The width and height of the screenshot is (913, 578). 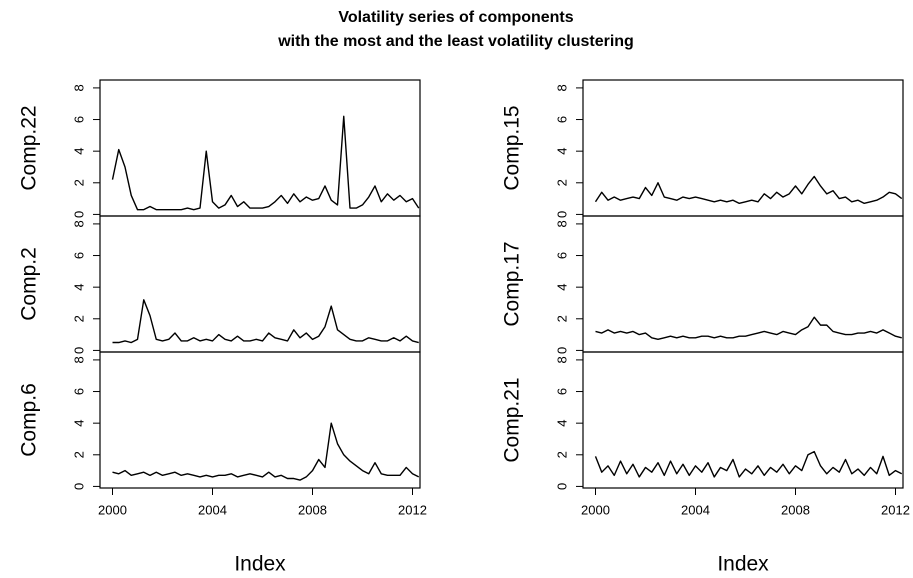 What do you see at coordinates (29, 284) in the screenshot?
I see `y-axis-label: Comp.2` at bounding box center [29, 284].